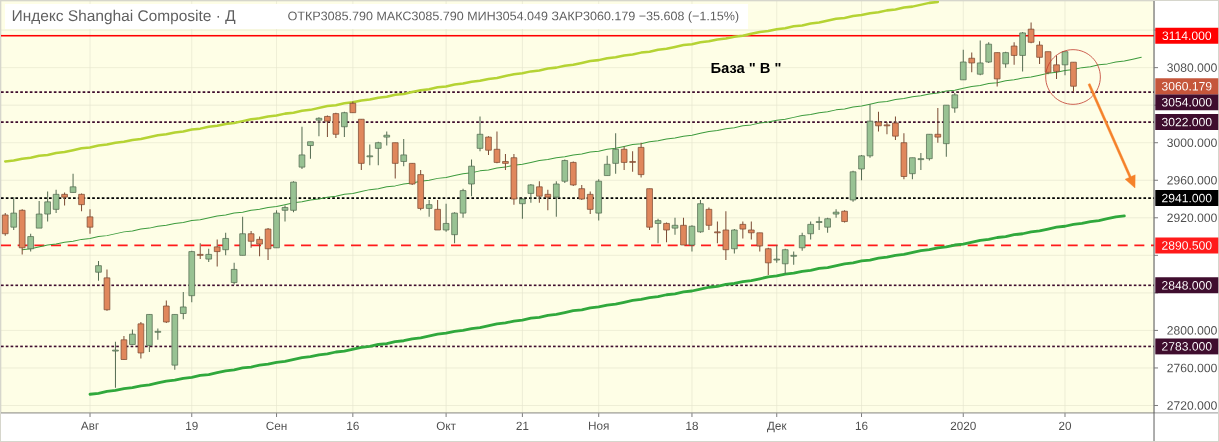  Describe the element at coordinates (1187, 36) in the screenshot. I see `ref-line-label: 3114.000` at that location.